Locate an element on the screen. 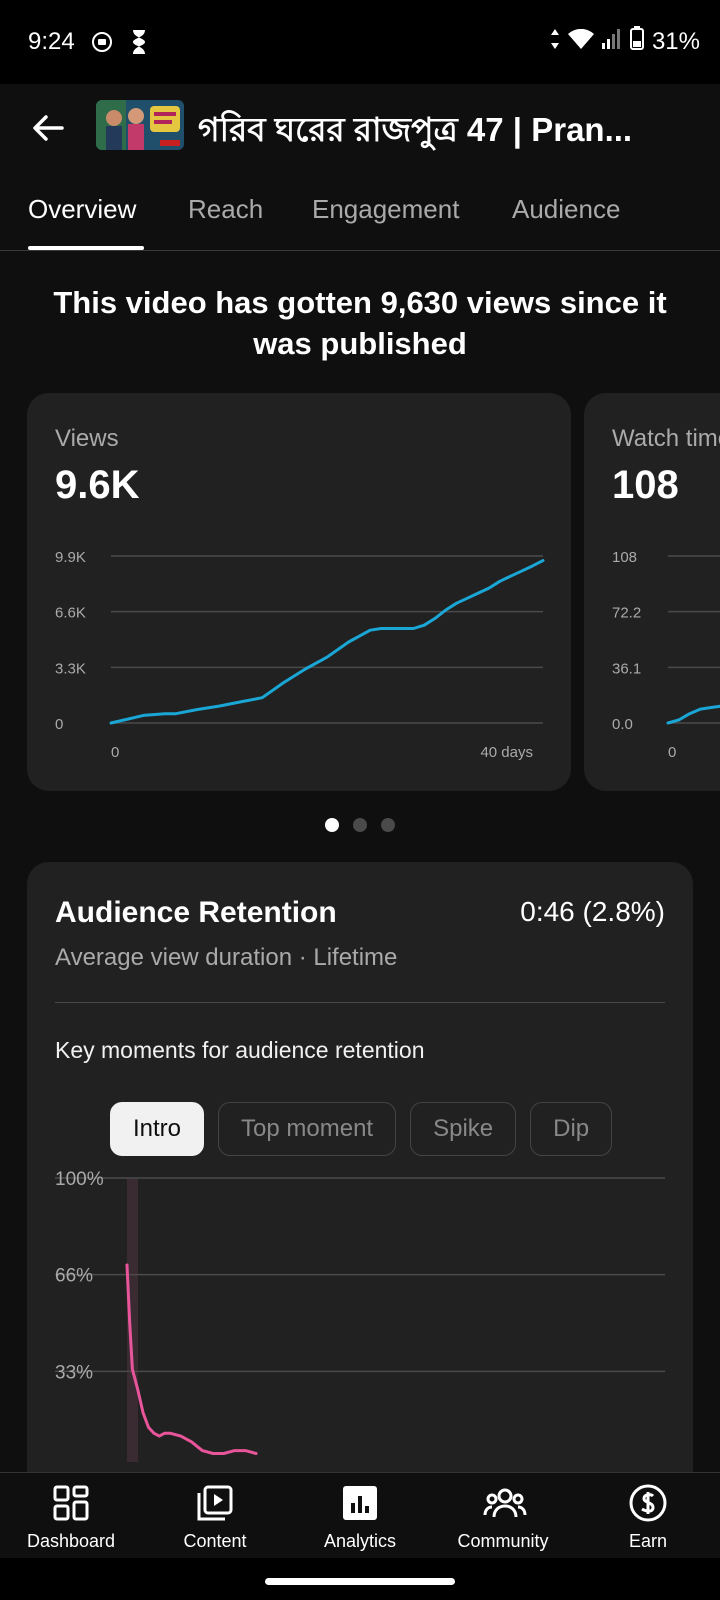 This screenshot has width=720, height=1600. nav-earn: Earn is located at coordinates (648, 1517).